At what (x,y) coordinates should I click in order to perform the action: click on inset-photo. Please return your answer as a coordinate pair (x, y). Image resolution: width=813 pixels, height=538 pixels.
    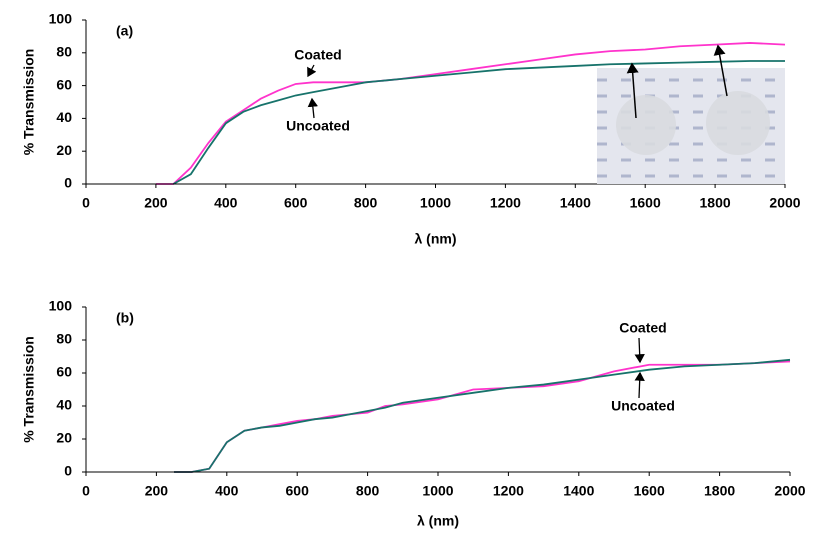
    Looking at the image, I should click on (691, 114).